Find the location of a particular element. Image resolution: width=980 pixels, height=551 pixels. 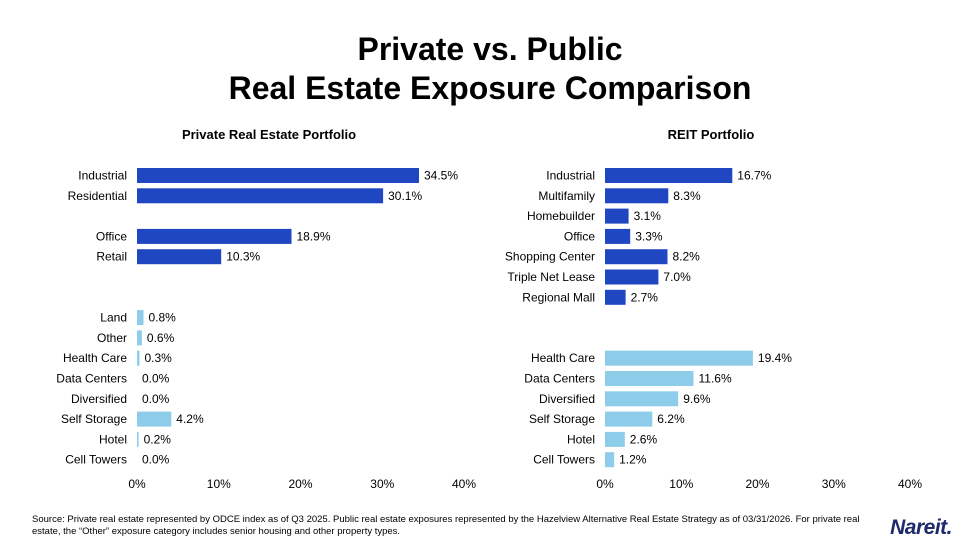

reit-bar-diversified is located at coordinates (642, 399).